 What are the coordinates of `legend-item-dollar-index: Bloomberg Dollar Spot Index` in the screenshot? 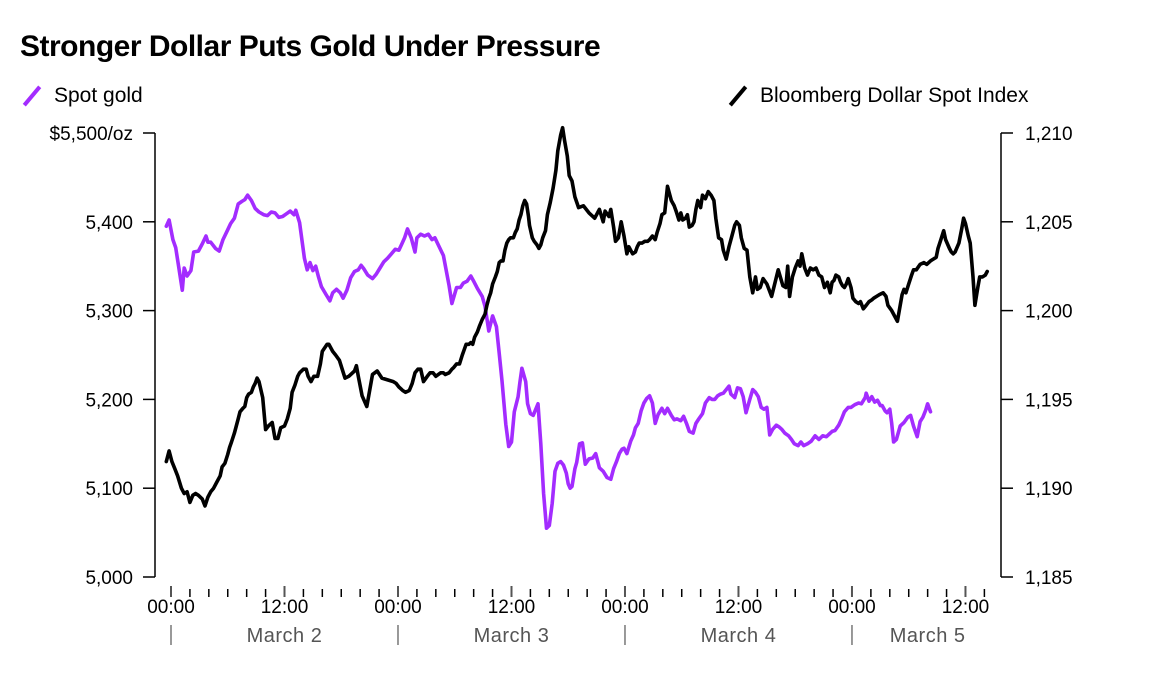 It's located at (878, 96).